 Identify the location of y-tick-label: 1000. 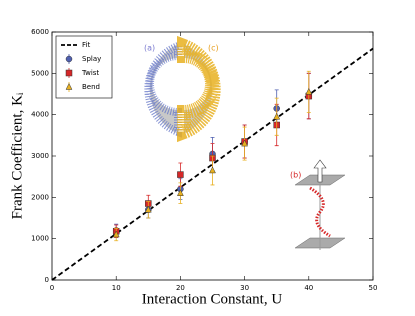
(40, 239).